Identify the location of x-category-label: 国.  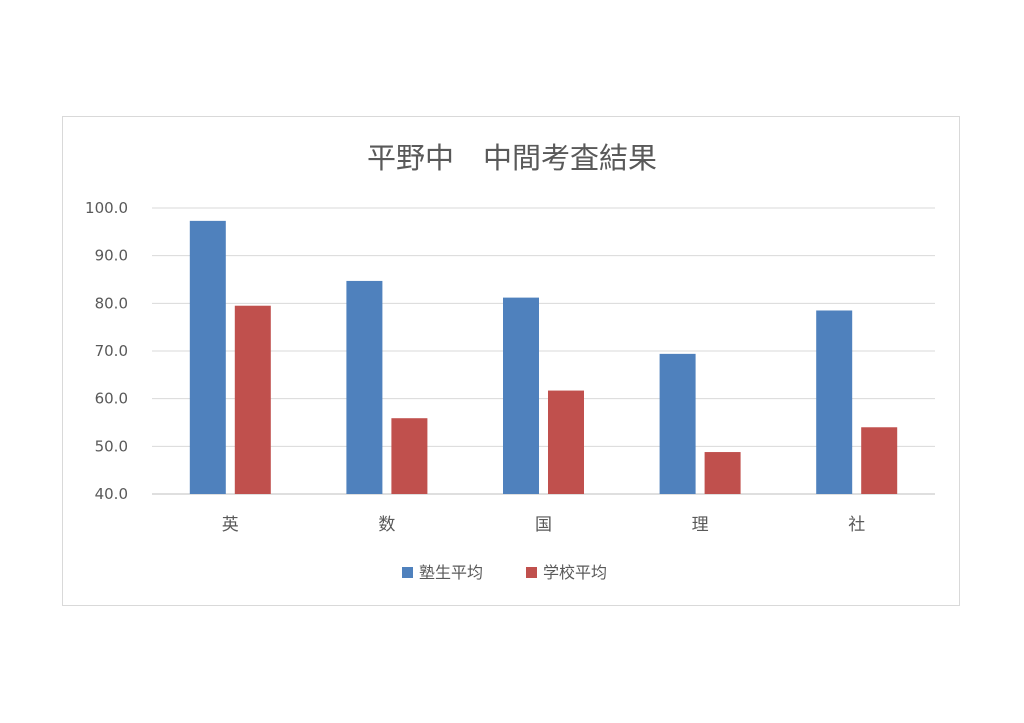
(543, 525).